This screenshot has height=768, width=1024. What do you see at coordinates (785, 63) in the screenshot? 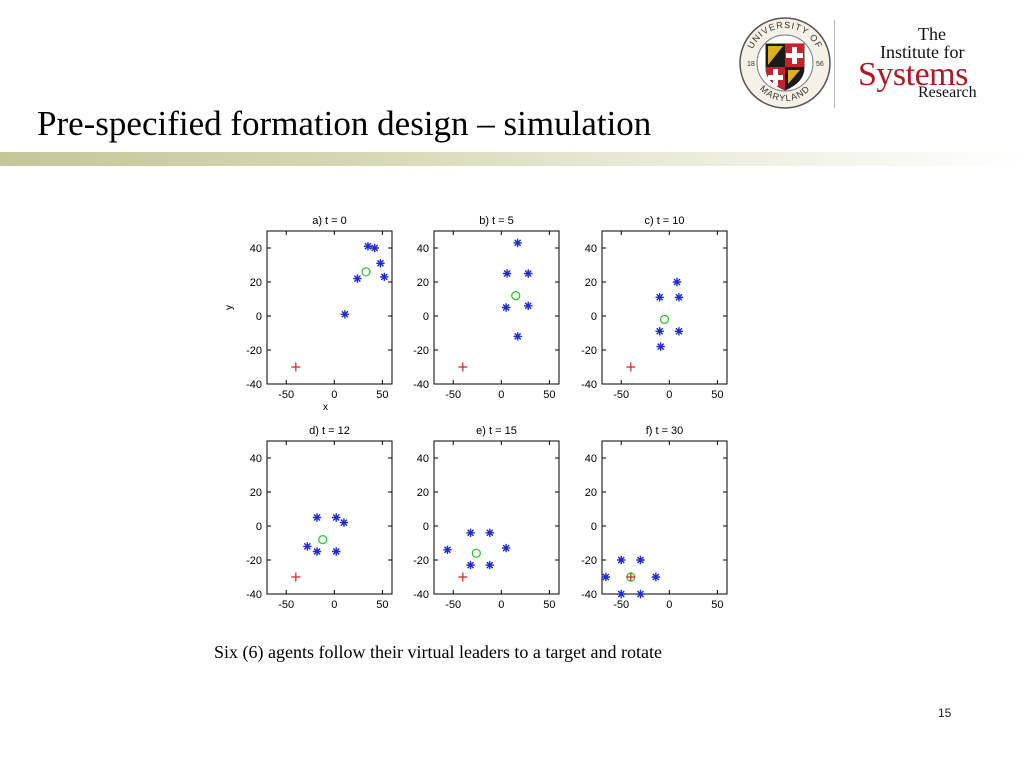
I see `umd-seal-logo: UNIVERSITY OF MARYLAND 18 56` at bounding box center [785, 63].